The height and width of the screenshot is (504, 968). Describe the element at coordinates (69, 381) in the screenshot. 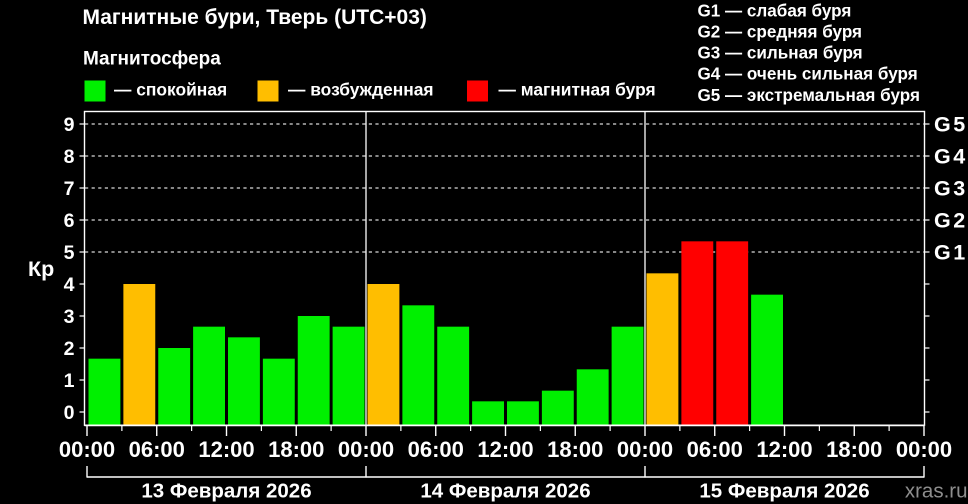

I see `svg-text: 1` at that location.